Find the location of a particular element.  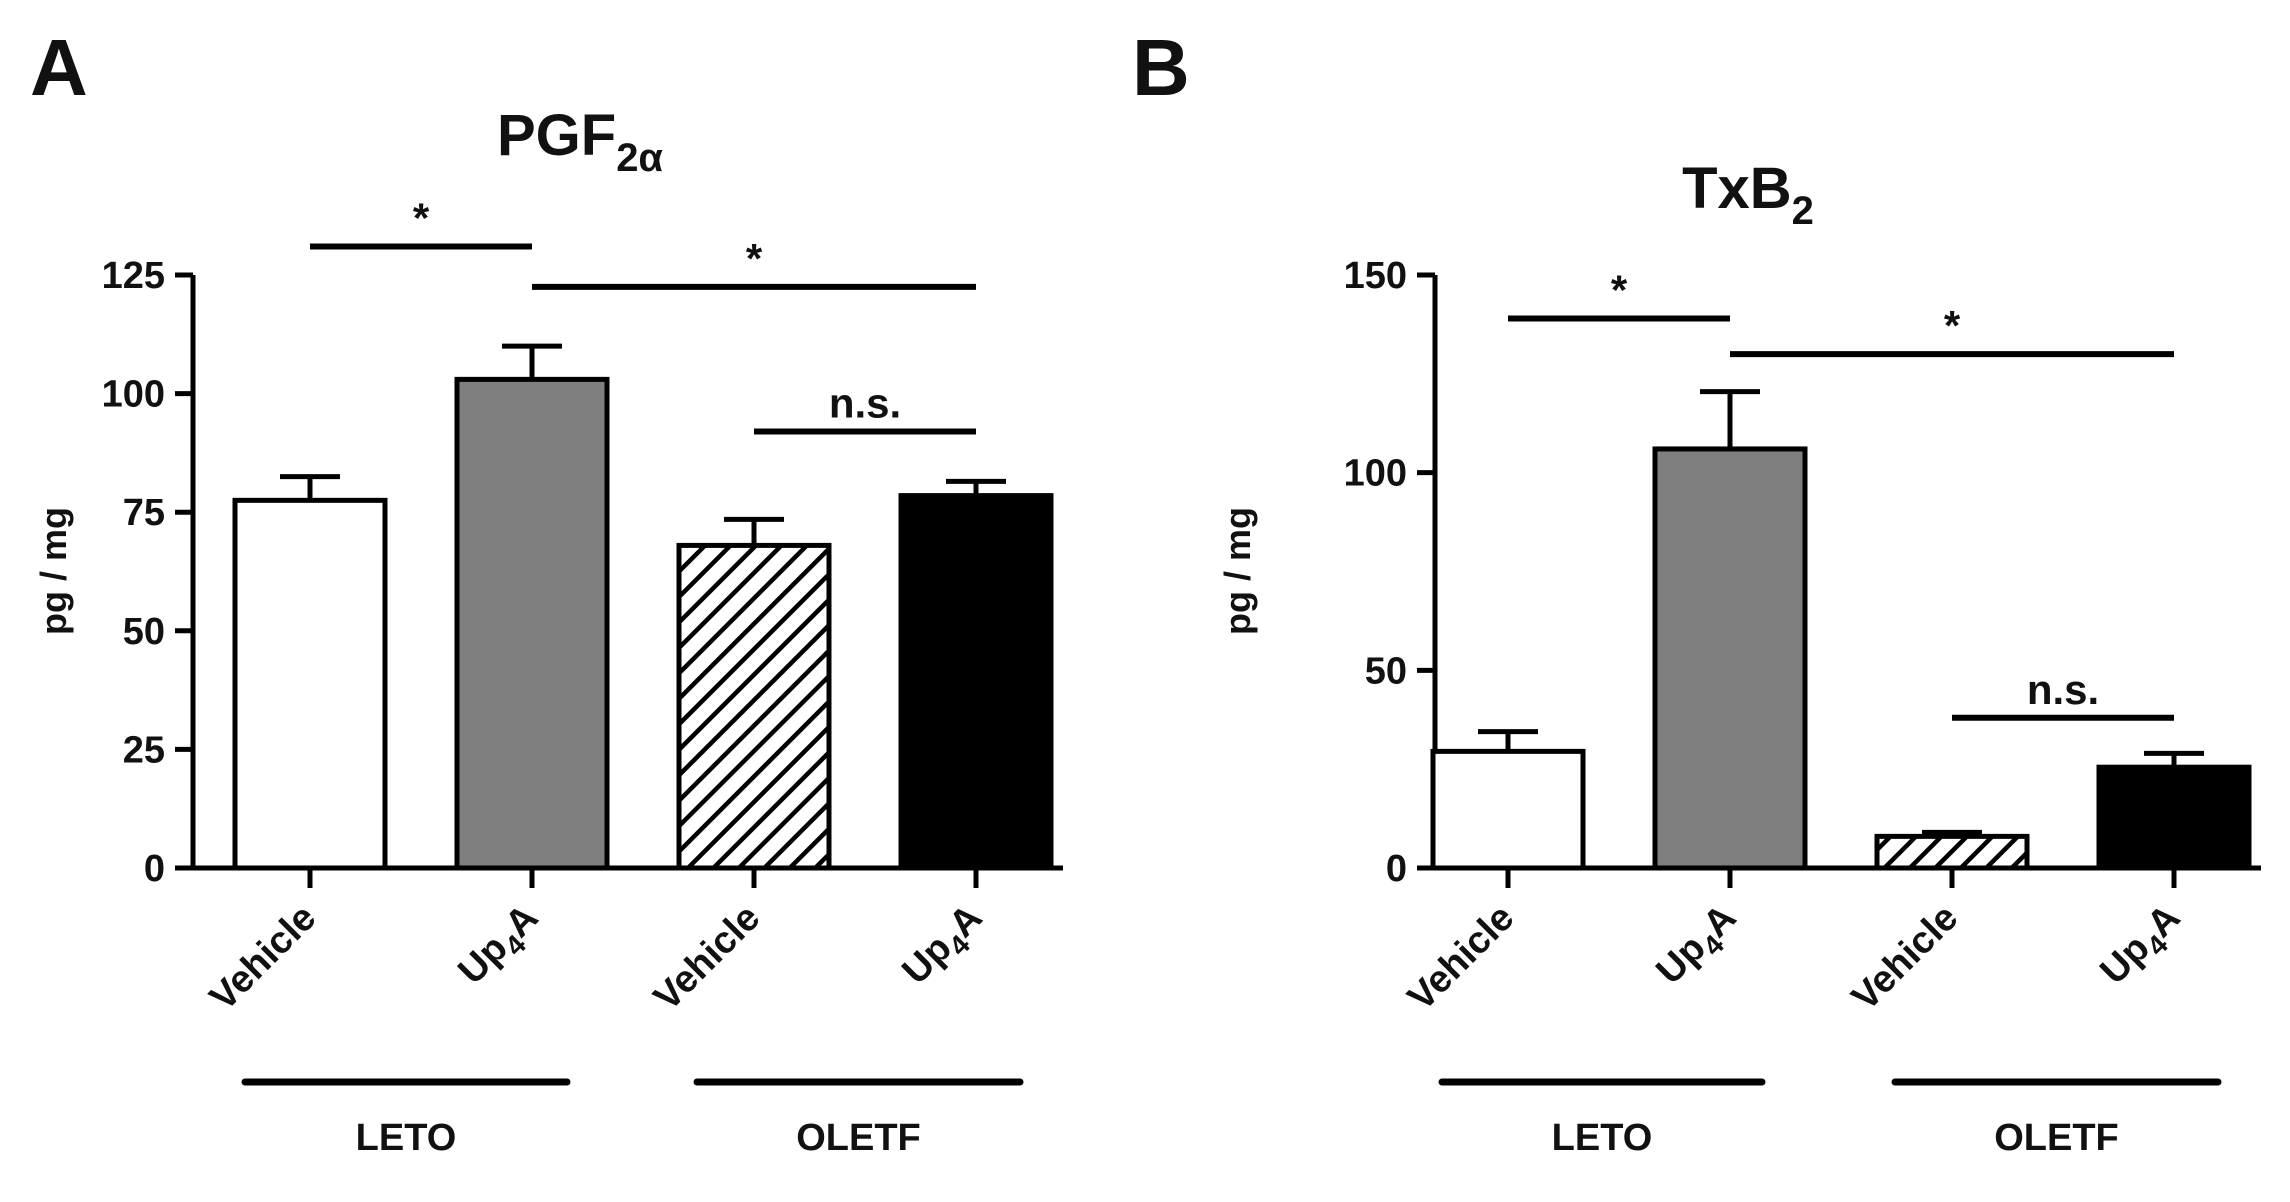

chart-title: TxB2 is located at coordinates (1748, 194).